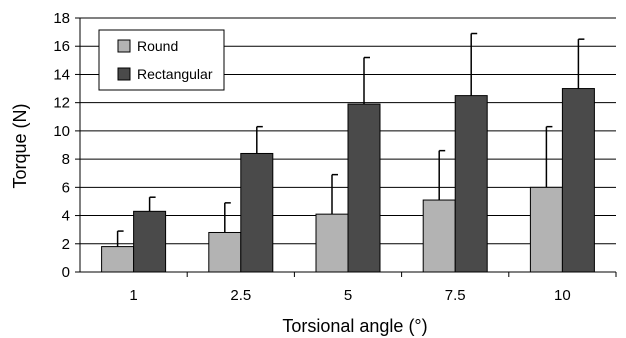  What do you see at coordinates (61, 74) in the screenshot?
I see `y-tick-label: 14` at bounding box center [61, 74].